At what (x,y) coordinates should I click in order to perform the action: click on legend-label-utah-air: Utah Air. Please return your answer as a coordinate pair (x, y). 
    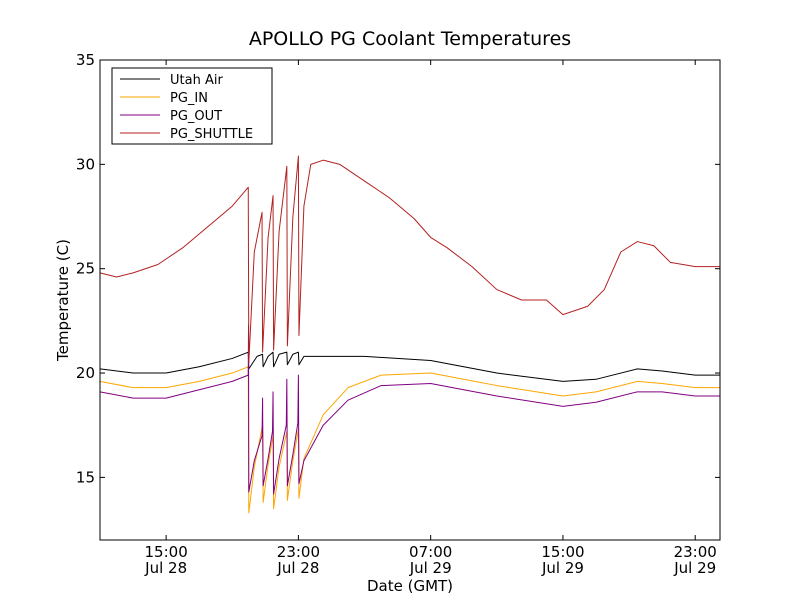
    Looking at the image, I should click on (196, 80).